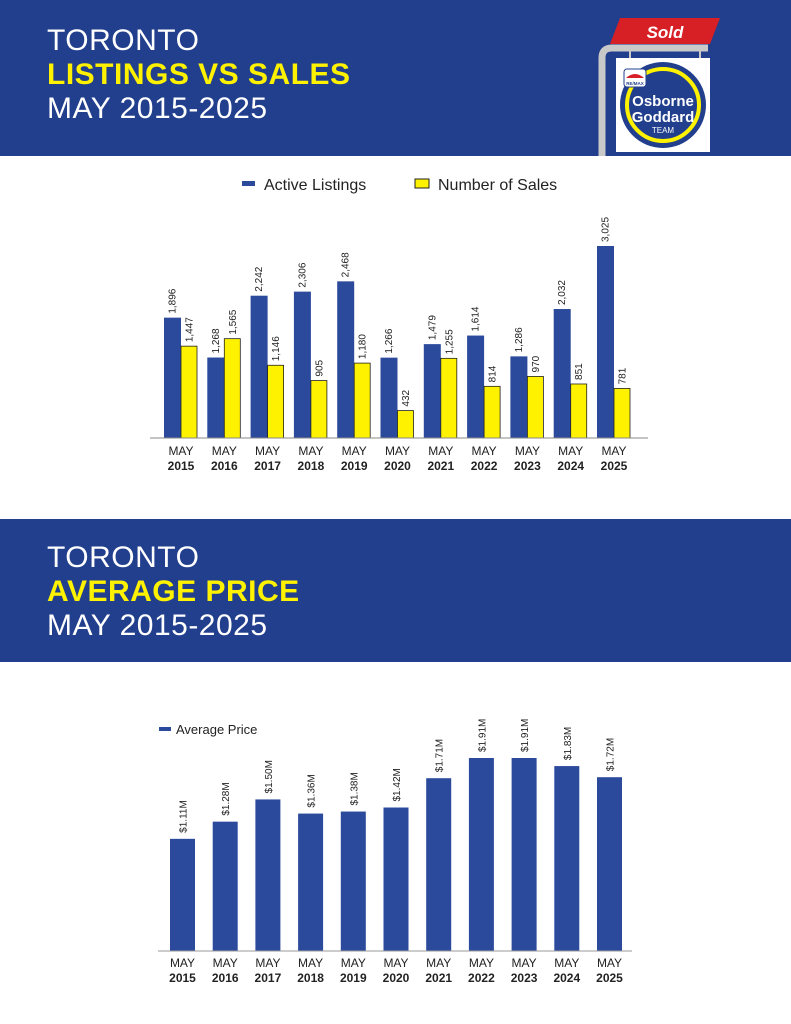  Describe the element at coordinates (399, 185) in the screenshot. I see `chart1-legend: Active Listings Number of Sales` at that location.